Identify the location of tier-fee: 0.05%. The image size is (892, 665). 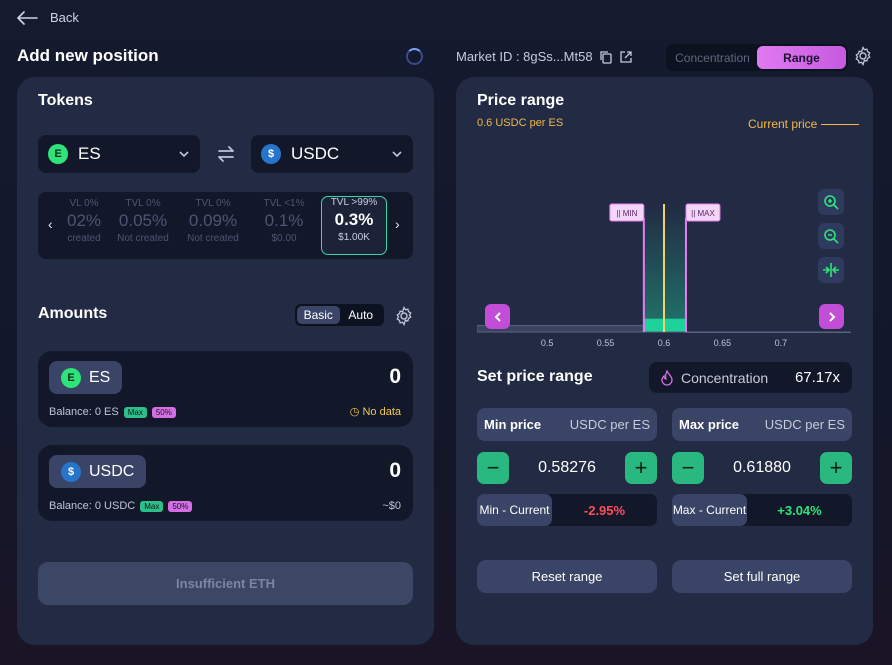
(143, 220).